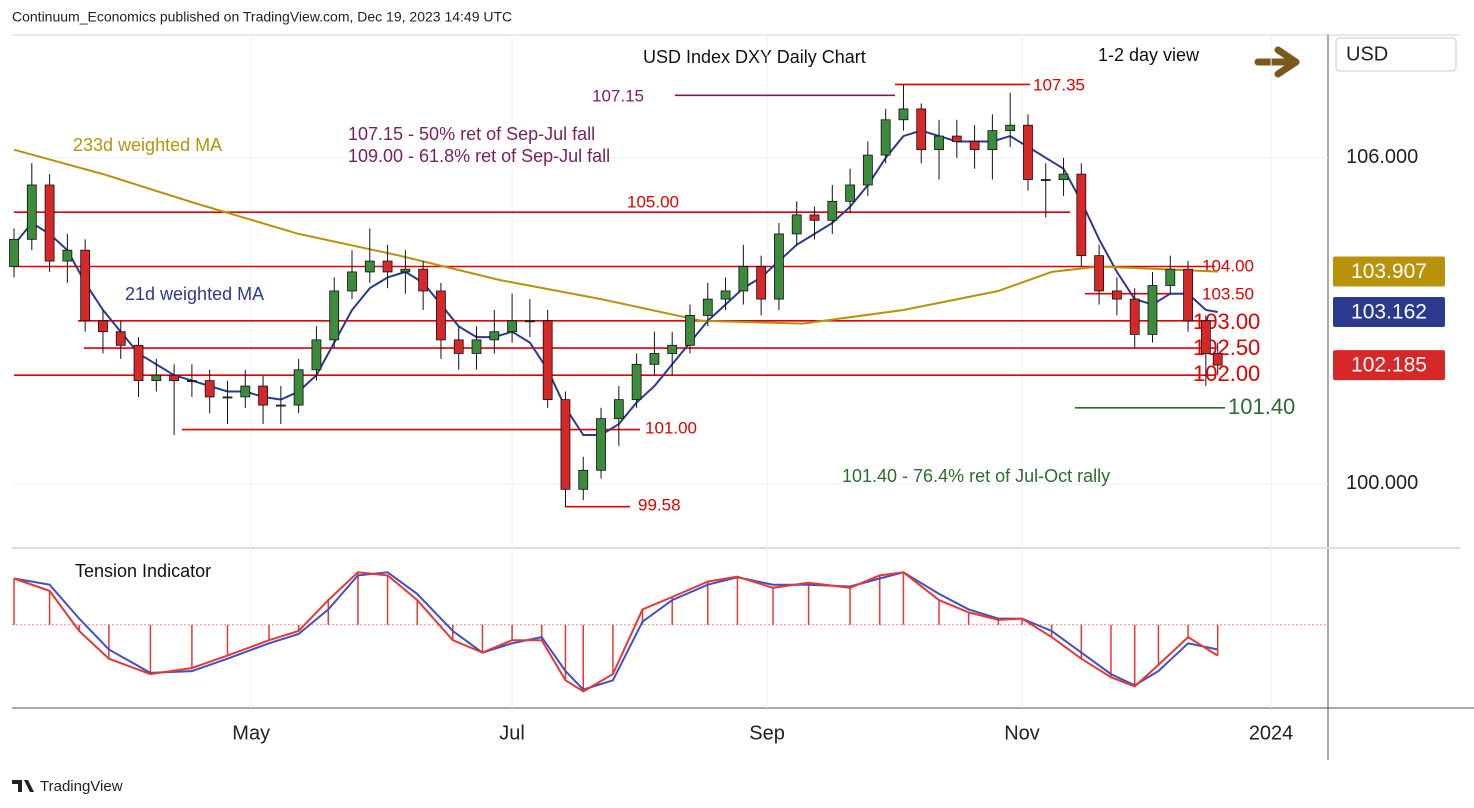 This screenshot has width=1474, height=808. I want to click on x-tick-label: Sep, so click(767, 733).